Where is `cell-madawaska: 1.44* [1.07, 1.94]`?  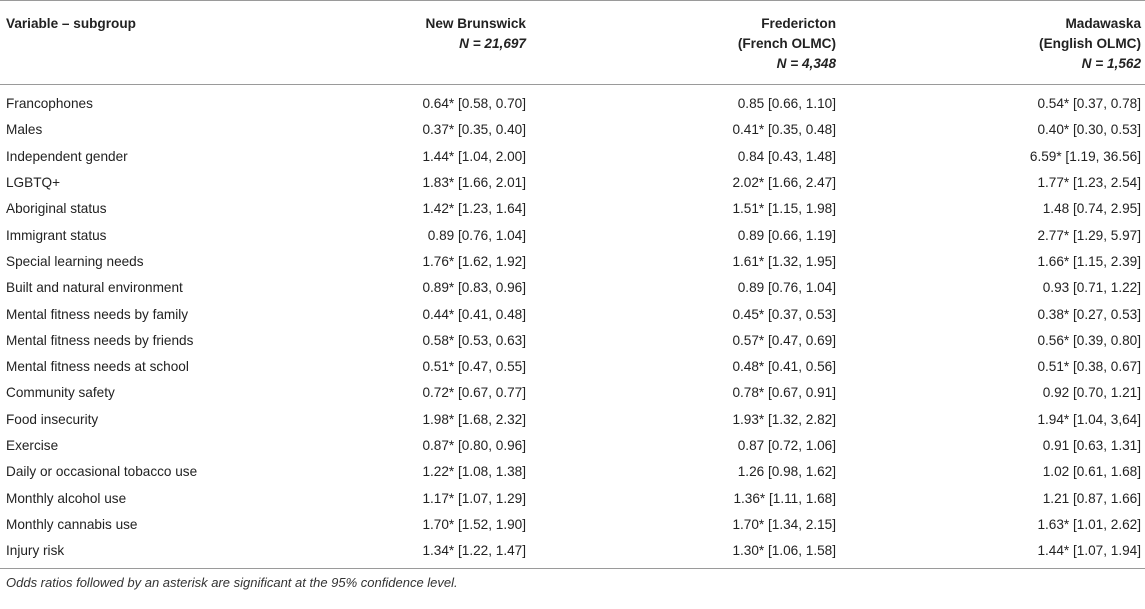 cell-madawaska: 1.44* [1.07, 1.94] is located at coordinates (1089, 551).